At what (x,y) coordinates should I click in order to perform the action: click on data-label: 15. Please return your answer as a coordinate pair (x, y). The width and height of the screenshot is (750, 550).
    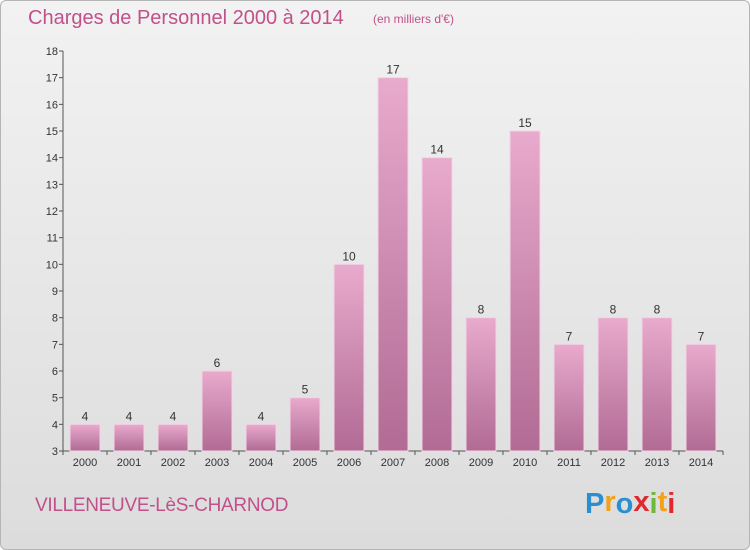
    Looking at the image, I should click on (525, 123).